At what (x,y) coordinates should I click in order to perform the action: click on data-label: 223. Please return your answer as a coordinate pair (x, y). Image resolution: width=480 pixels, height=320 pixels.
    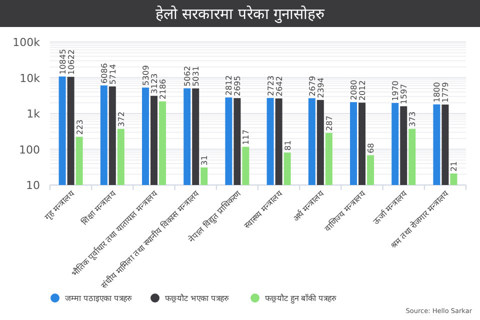
    Looking at the image, I should click on (79, 127).